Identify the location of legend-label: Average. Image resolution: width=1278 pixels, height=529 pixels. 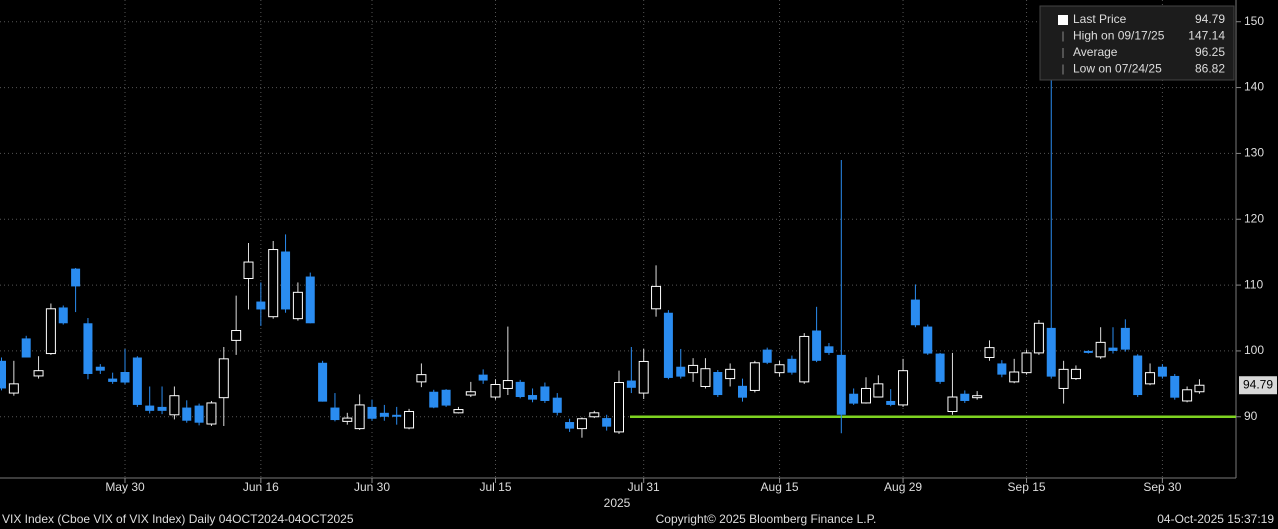
(1095, 52).